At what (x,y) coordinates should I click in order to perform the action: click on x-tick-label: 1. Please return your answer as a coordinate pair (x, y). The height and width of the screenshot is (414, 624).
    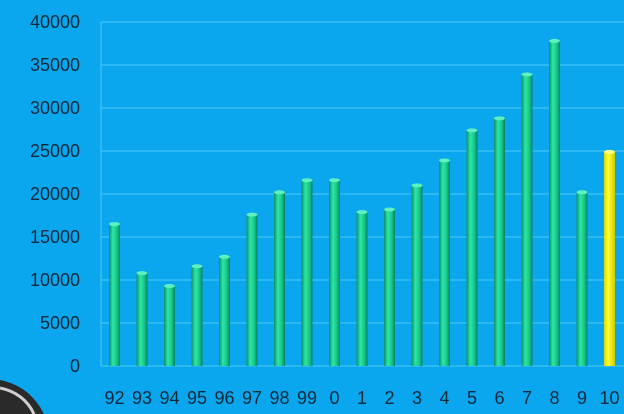
    Looking at the image, I should click on (362, 398).